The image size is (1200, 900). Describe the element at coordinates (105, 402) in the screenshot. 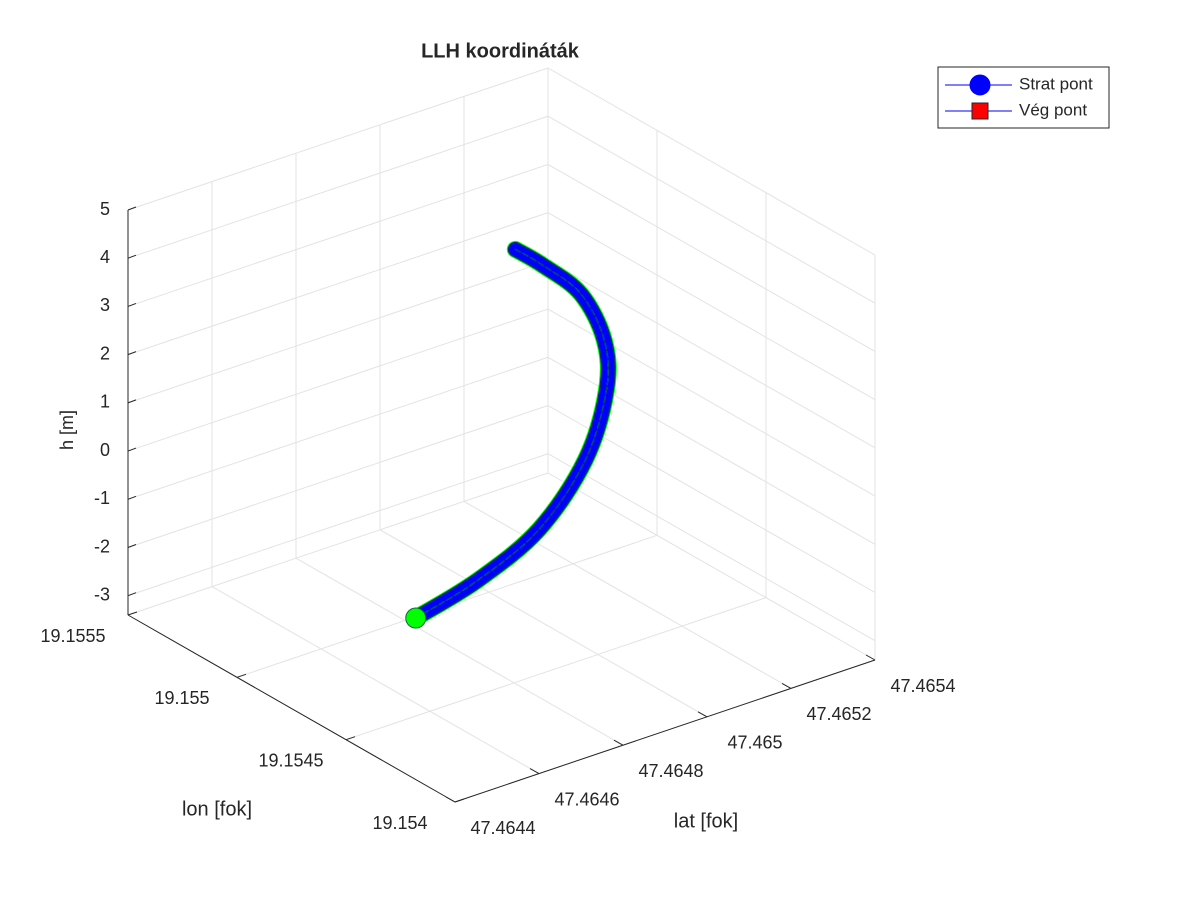

I see `z-tick-label: 1` at that location.